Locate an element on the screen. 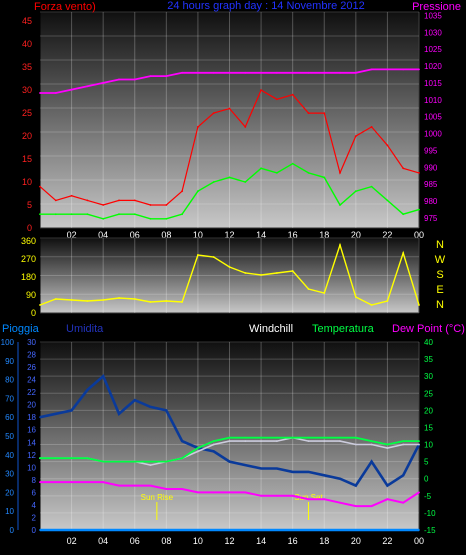  y-rain-tick-label: 40 is located at coordinates (9, 455).